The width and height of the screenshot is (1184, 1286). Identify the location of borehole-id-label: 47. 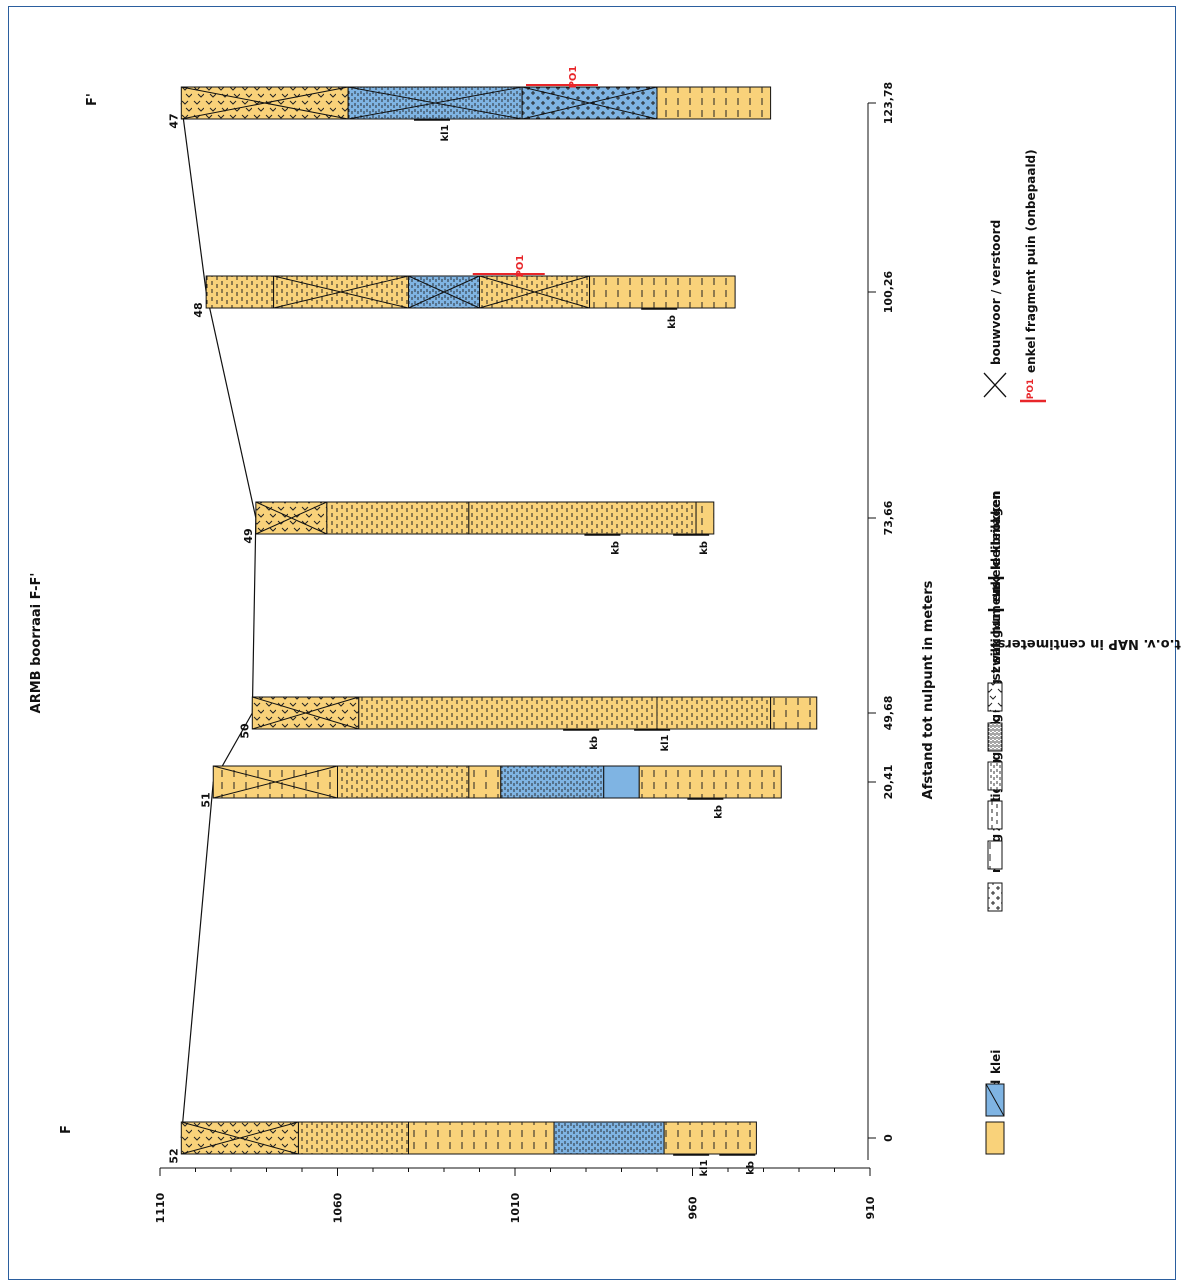
(173, 120).